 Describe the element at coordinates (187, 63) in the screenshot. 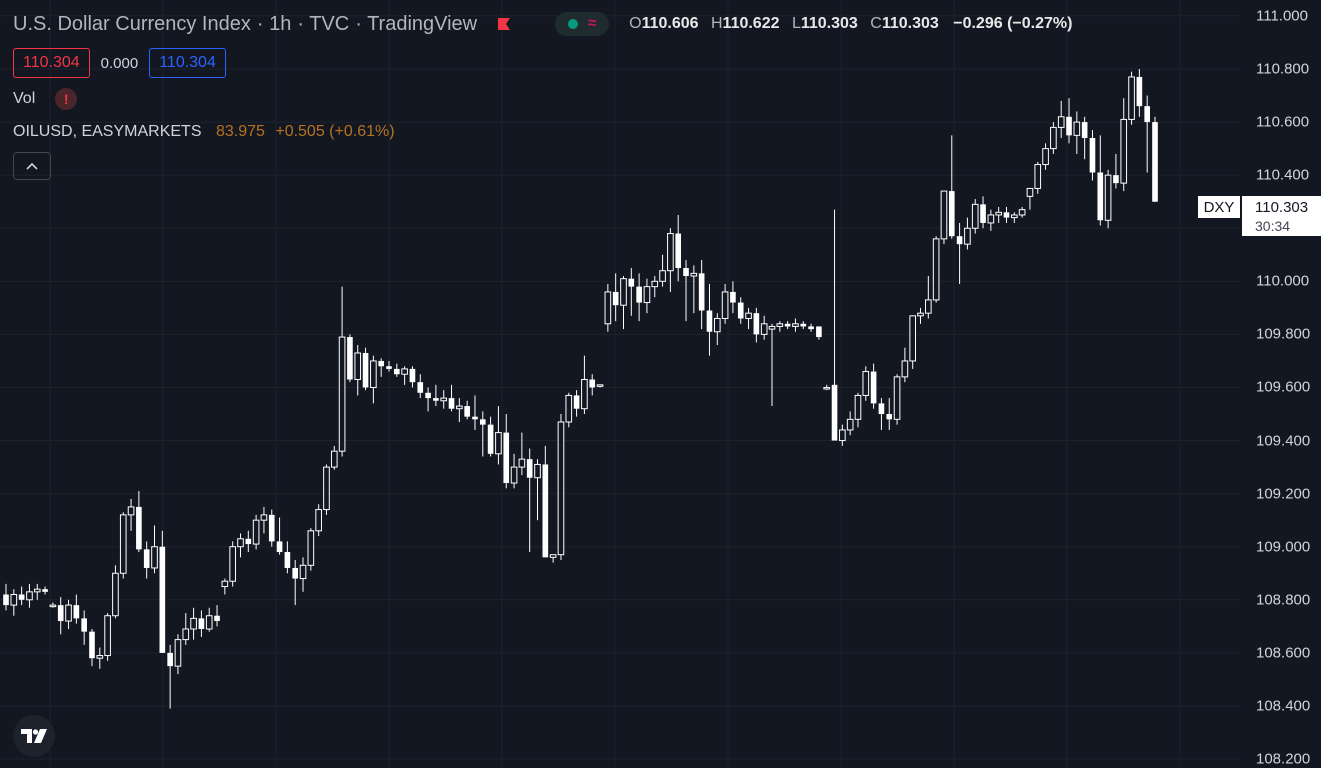

I see `buy-price-button: 110.304` at that location.